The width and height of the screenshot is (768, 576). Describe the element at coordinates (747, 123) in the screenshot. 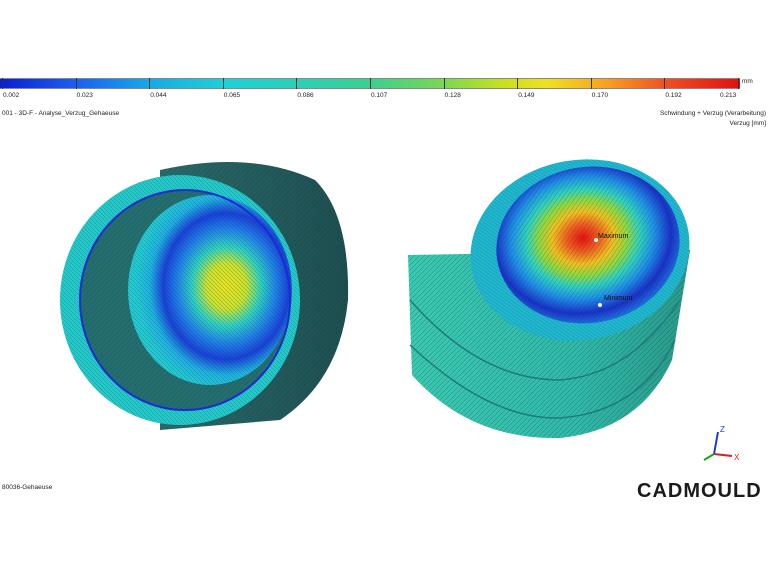

I see `result-unit: Verzug [mm]` at that location.